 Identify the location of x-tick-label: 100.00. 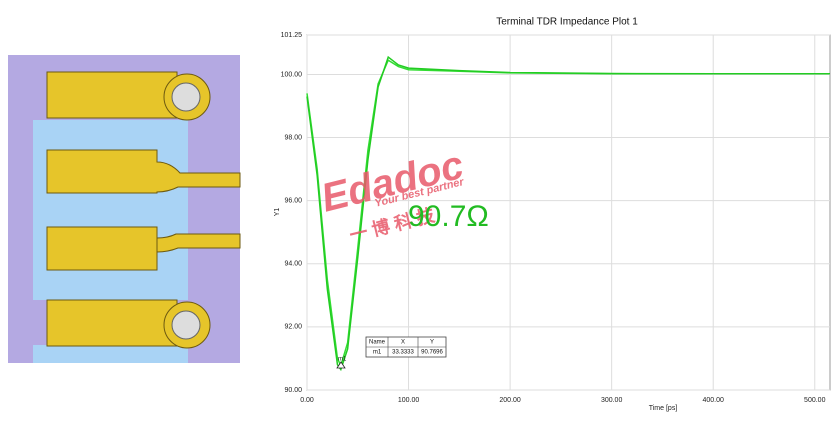
(409, 400).